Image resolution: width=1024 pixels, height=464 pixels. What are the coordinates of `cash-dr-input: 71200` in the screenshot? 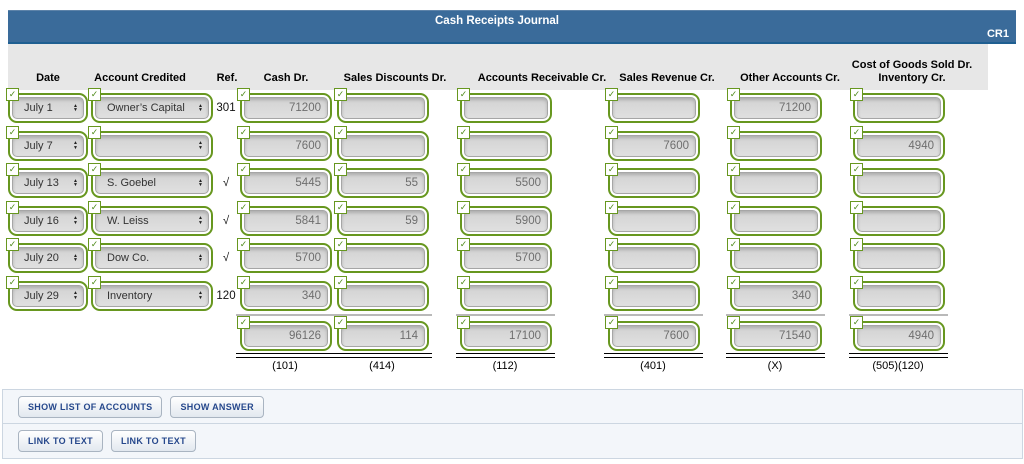 It's located at (286, 108).